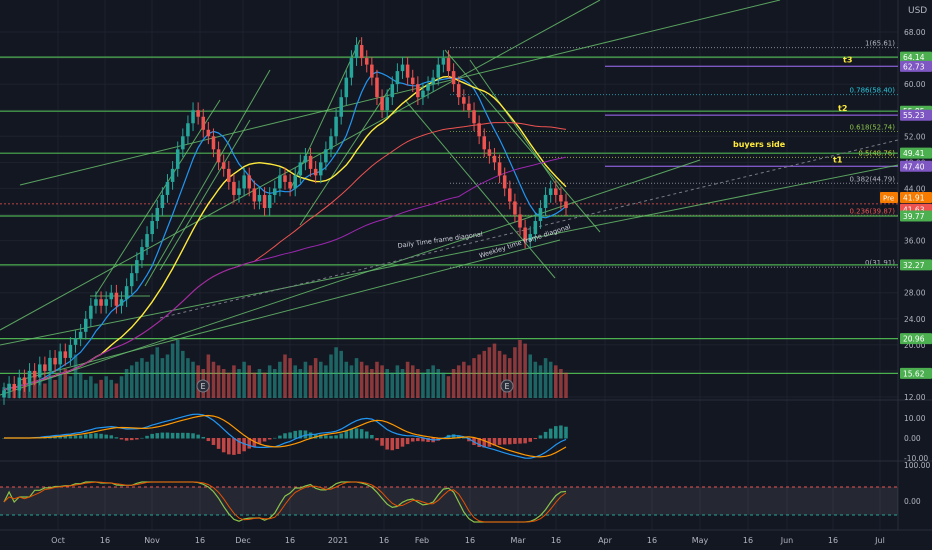 Image resolution: width=932 pixels, height=550 pixels. Describe the element at coordinates (916, 198) in the screenshot. I see `price-badge-bg` at that location.